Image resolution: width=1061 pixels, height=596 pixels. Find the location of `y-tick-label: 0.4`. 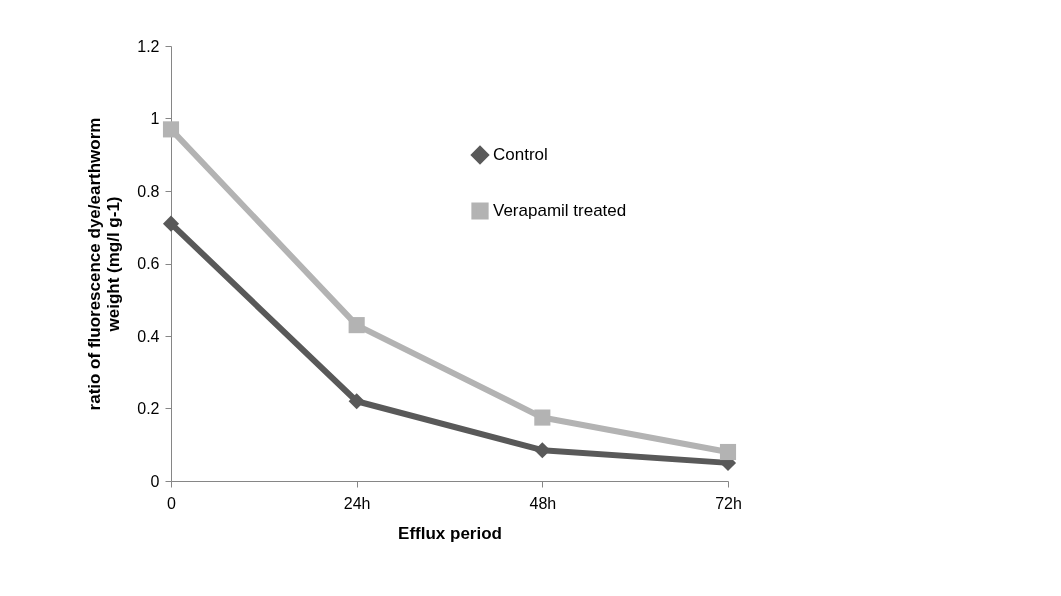

y-tick-label: 0.4 is located at coordinates (148, 336).